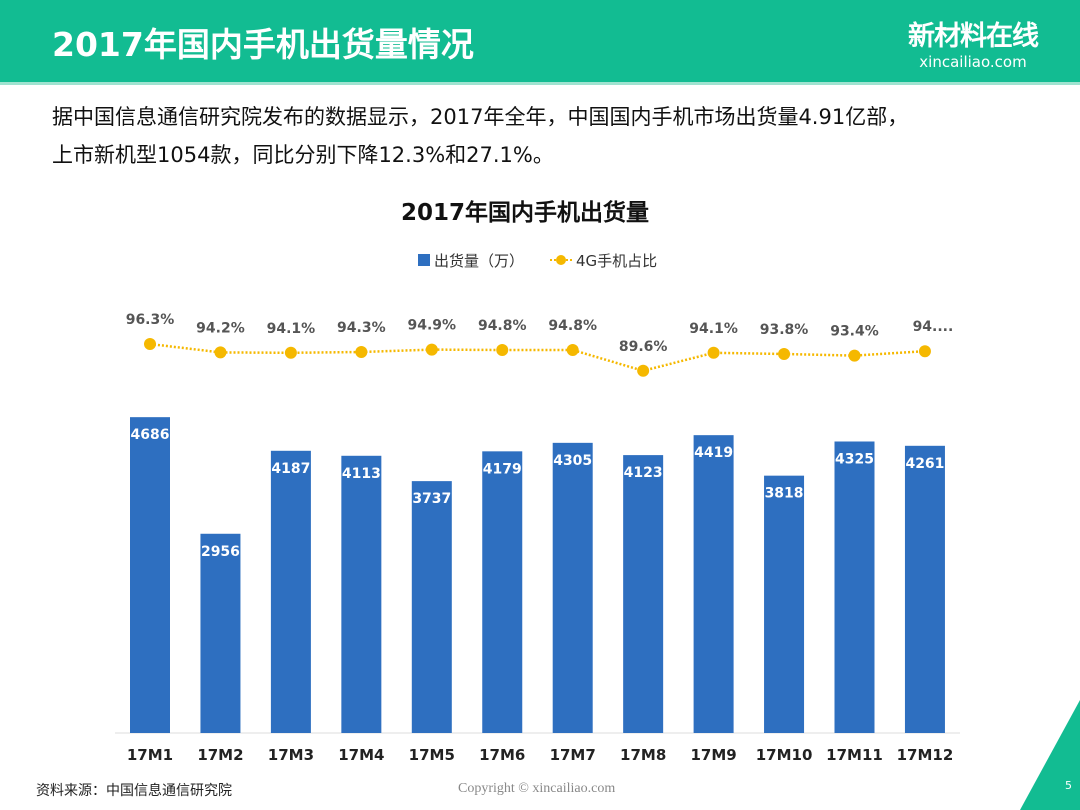 Image resolution: width=1080 pixels, height=810 pixels. Describe the element at coordinates (303, 155) in the screenshot. I see `description-line: 上市新机型1054款，同比分别下降12.3%和27.1%。` at that location.